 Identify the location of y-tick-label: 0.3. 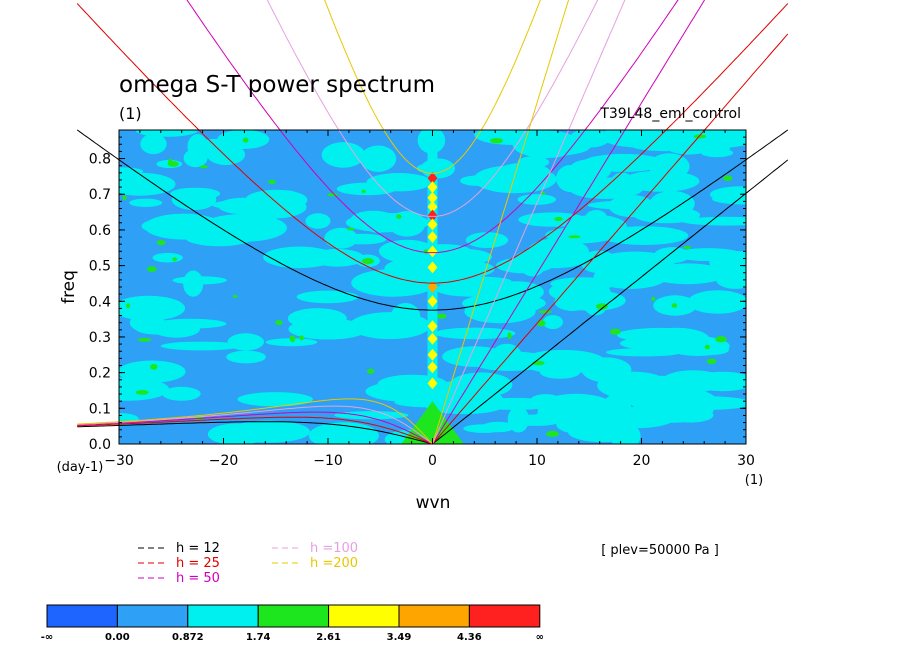
(100, 338).